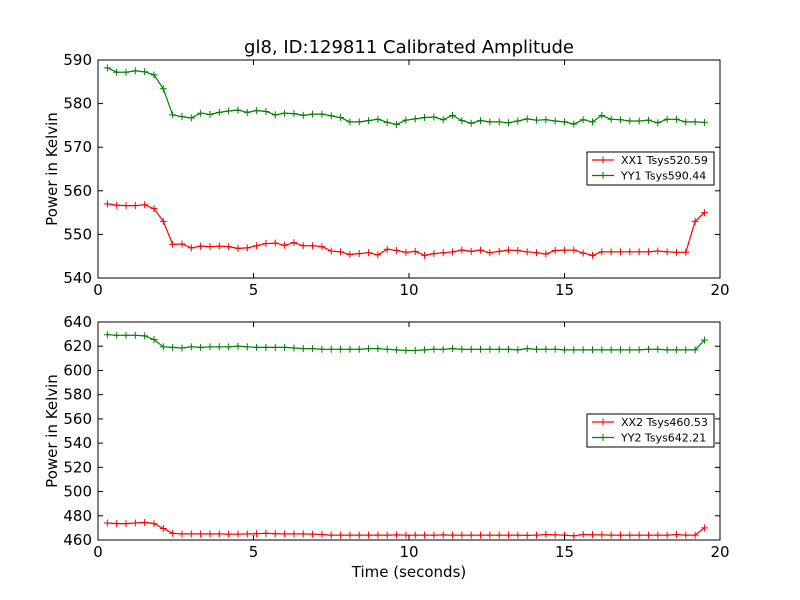  Describe the element at coordinates (650, 430) in the screenshot. I see `legend-box` at that location.